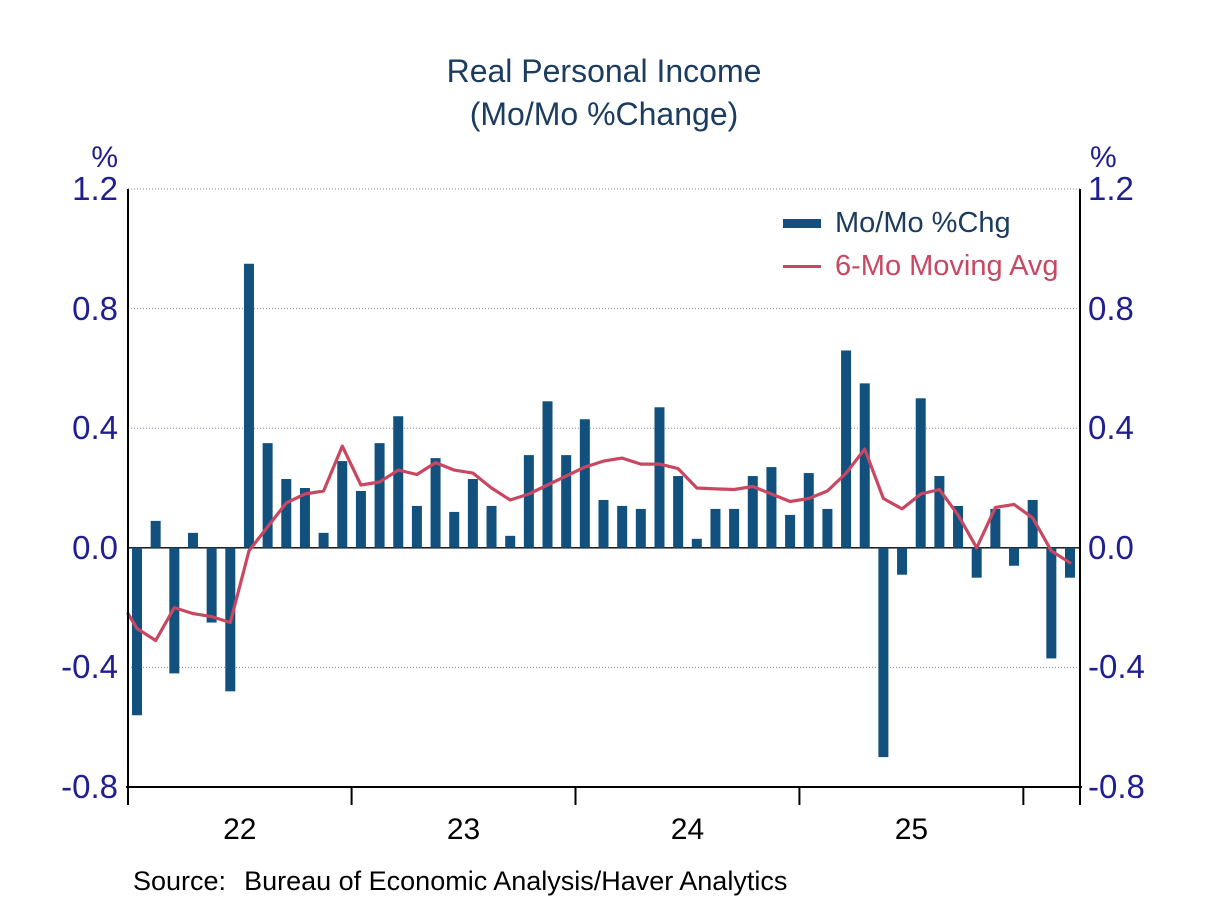  I want to click on legend: Mo/Mo %Chg 6-Mo Moving Avg, so click(921, 249).